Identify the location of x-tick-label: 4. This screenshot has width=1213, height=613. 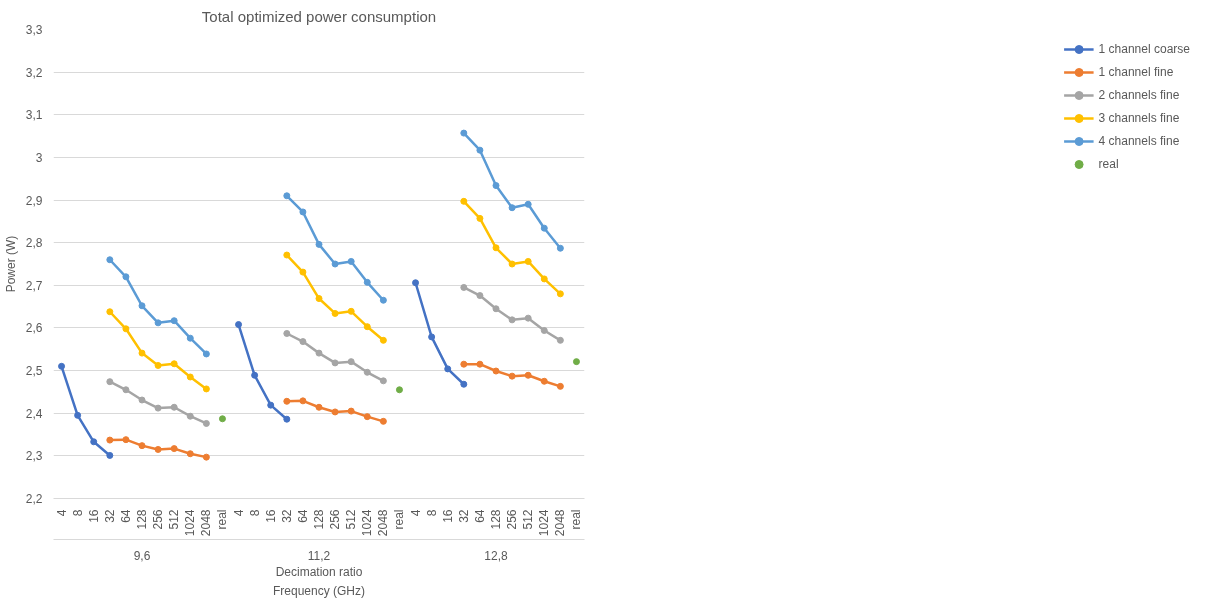
(415, 513).